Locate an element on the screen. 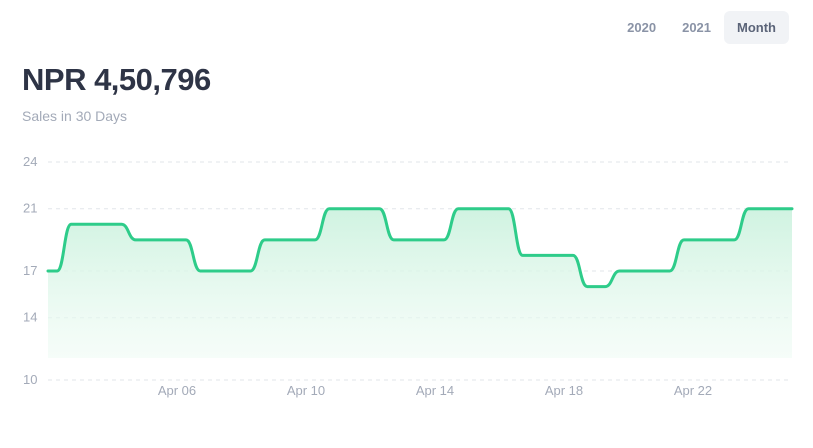 Image resolution: width=813 pixels, height=448 pixels. x-tick-label: Apr 18 is located at coordinates (564, 390).